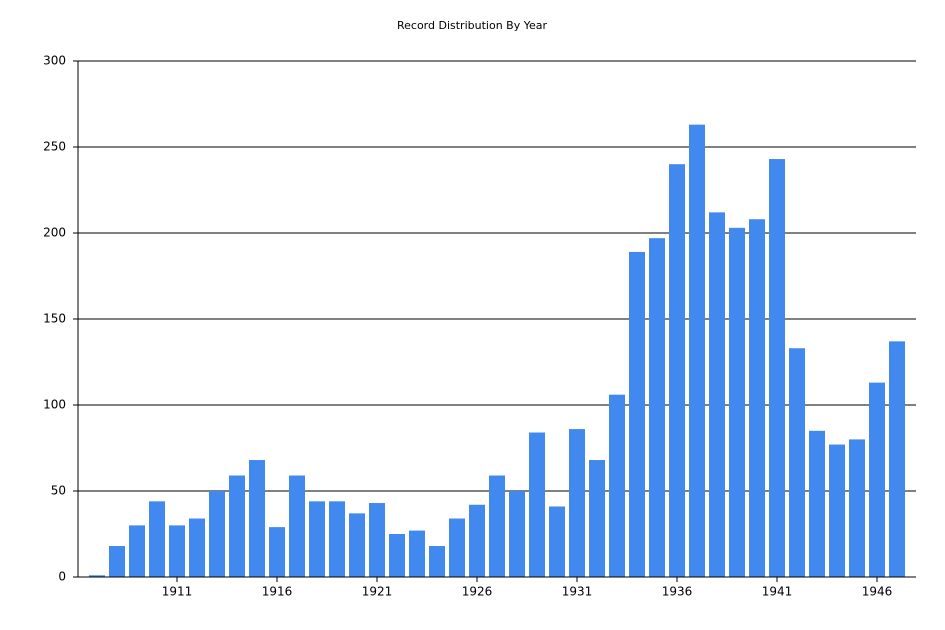  What do you see at coordinates (54, 147) in the screenshot?
I see `y-tick-label: 250` at bounding box center [54, 147].